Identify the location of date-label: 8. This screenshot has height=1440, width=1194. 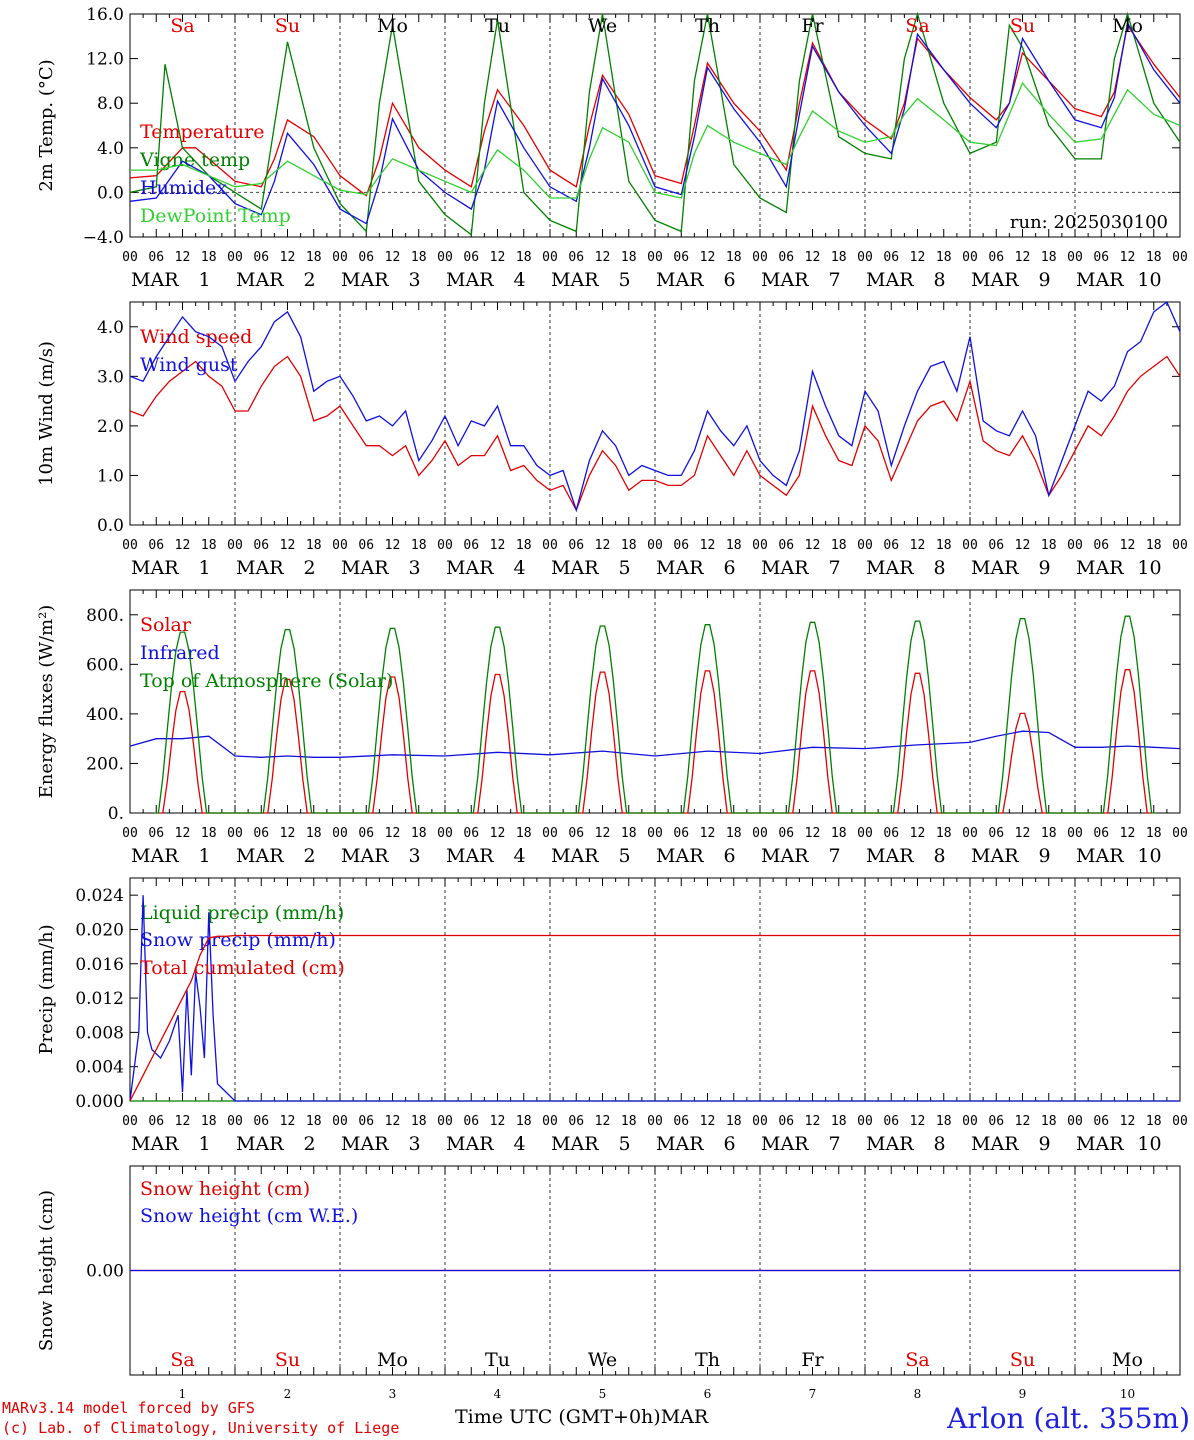
(939, 1144).